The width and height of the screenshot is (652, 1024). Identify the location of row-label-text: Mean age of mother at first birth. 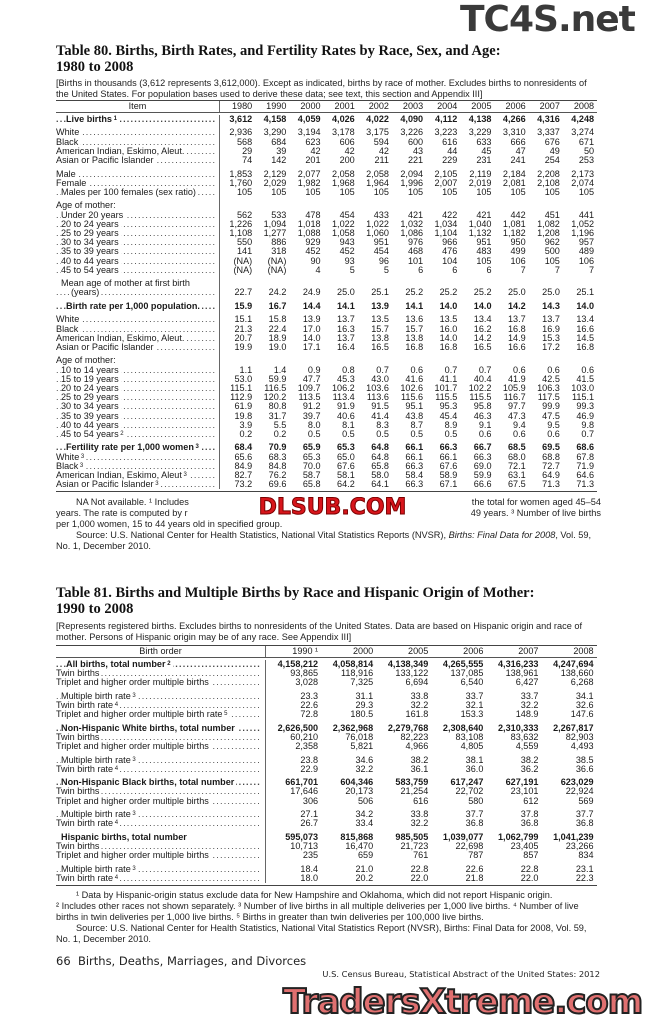
(126, 284).